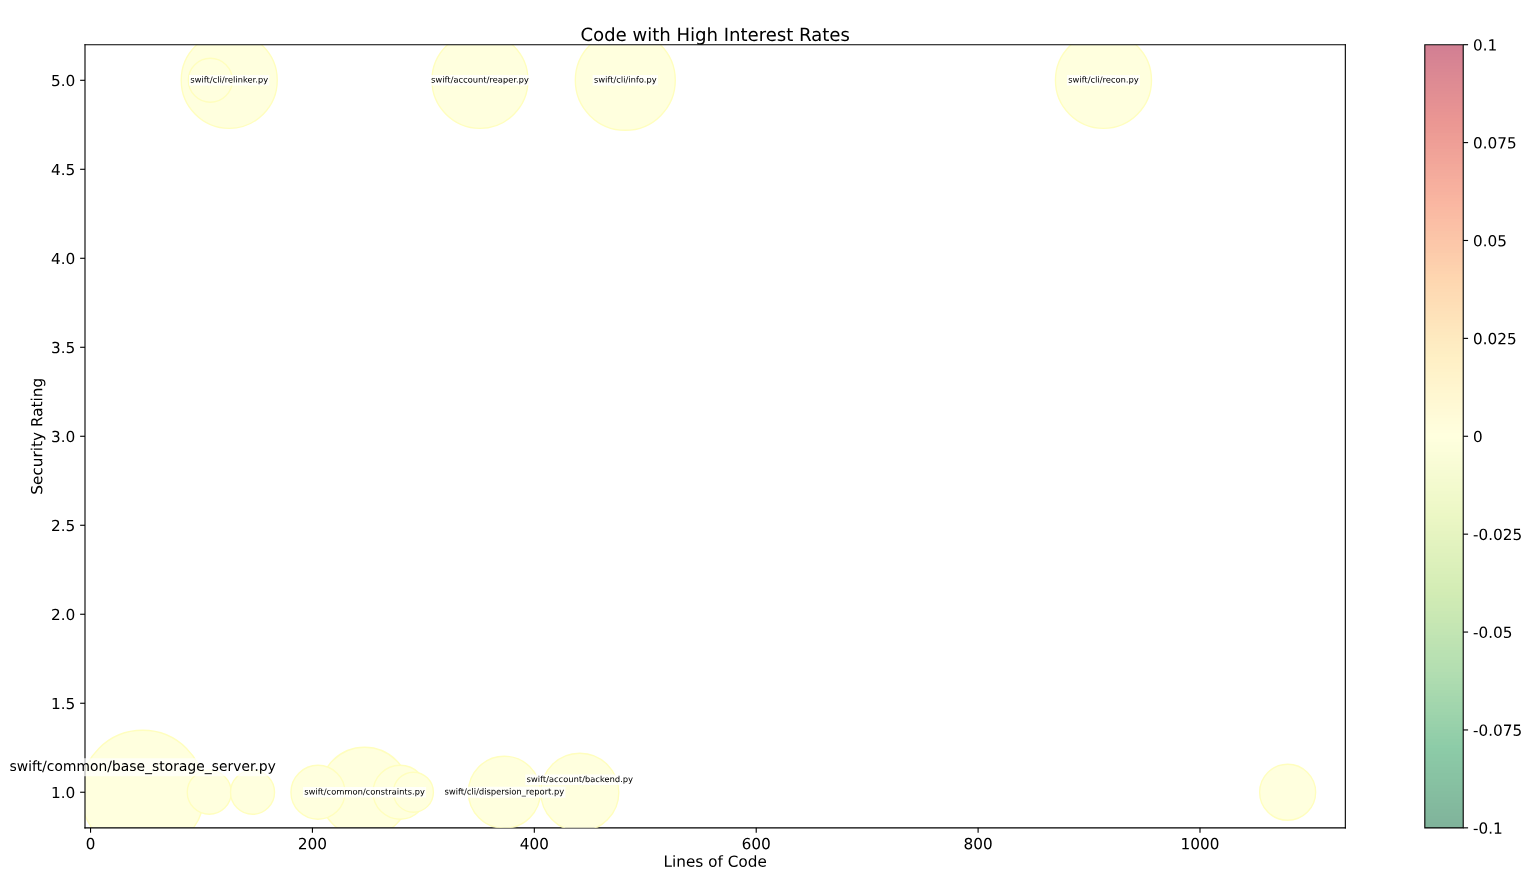 The image size is (1537, 894). Describe the element at coordinates (1489, 240) in the screenshot. I see `color-bar-label: 0.05` at that location.